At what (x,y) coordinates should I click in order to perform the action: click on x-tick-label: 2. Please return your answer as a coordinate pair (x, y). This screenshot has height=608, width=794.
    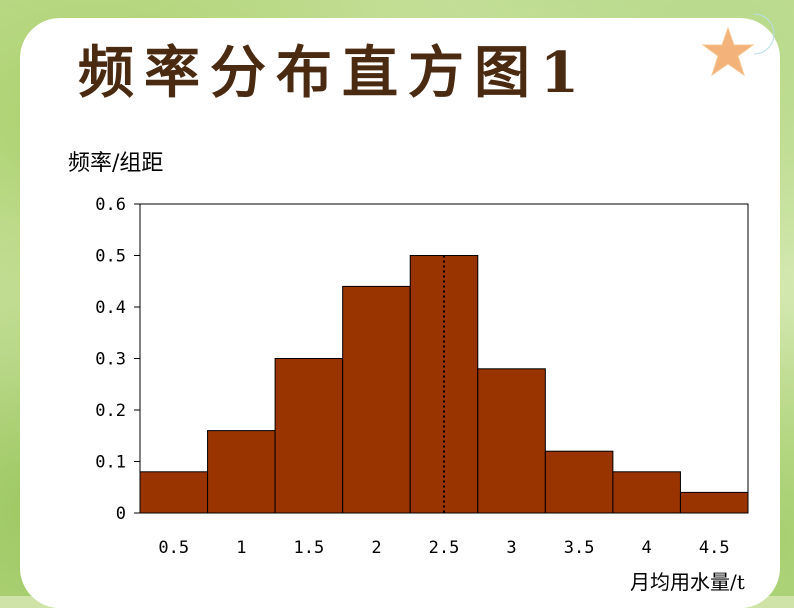
    Looking at the image, I should click on (376, 548).